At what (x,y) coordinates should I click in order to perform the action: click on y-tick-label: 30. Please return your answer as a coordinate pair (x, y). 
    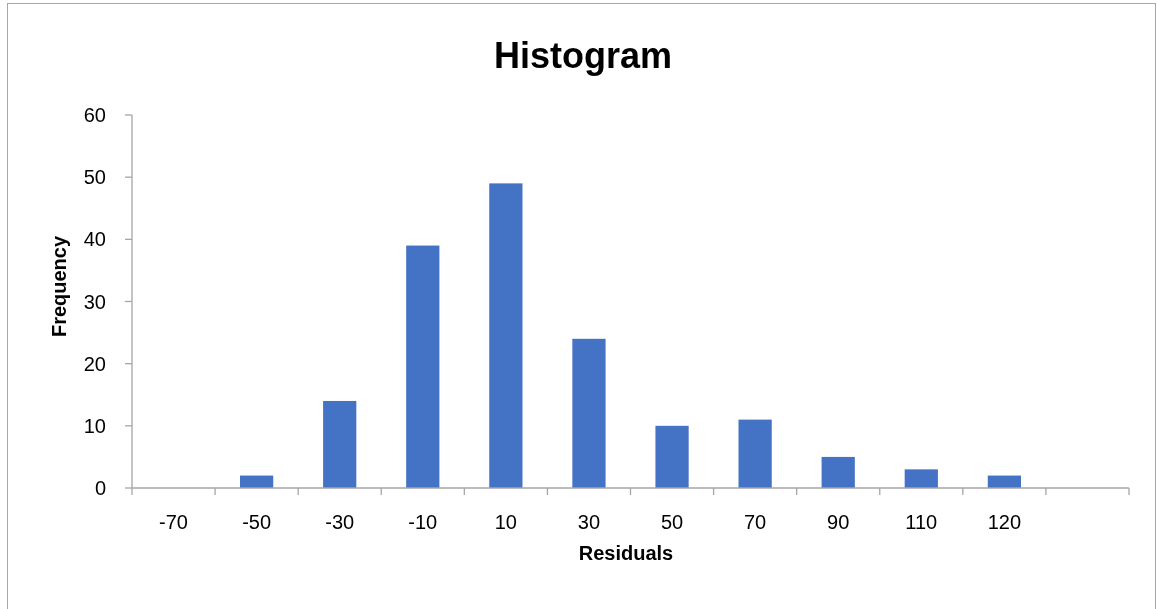
    Looking at the image, I should click on (94, 301).